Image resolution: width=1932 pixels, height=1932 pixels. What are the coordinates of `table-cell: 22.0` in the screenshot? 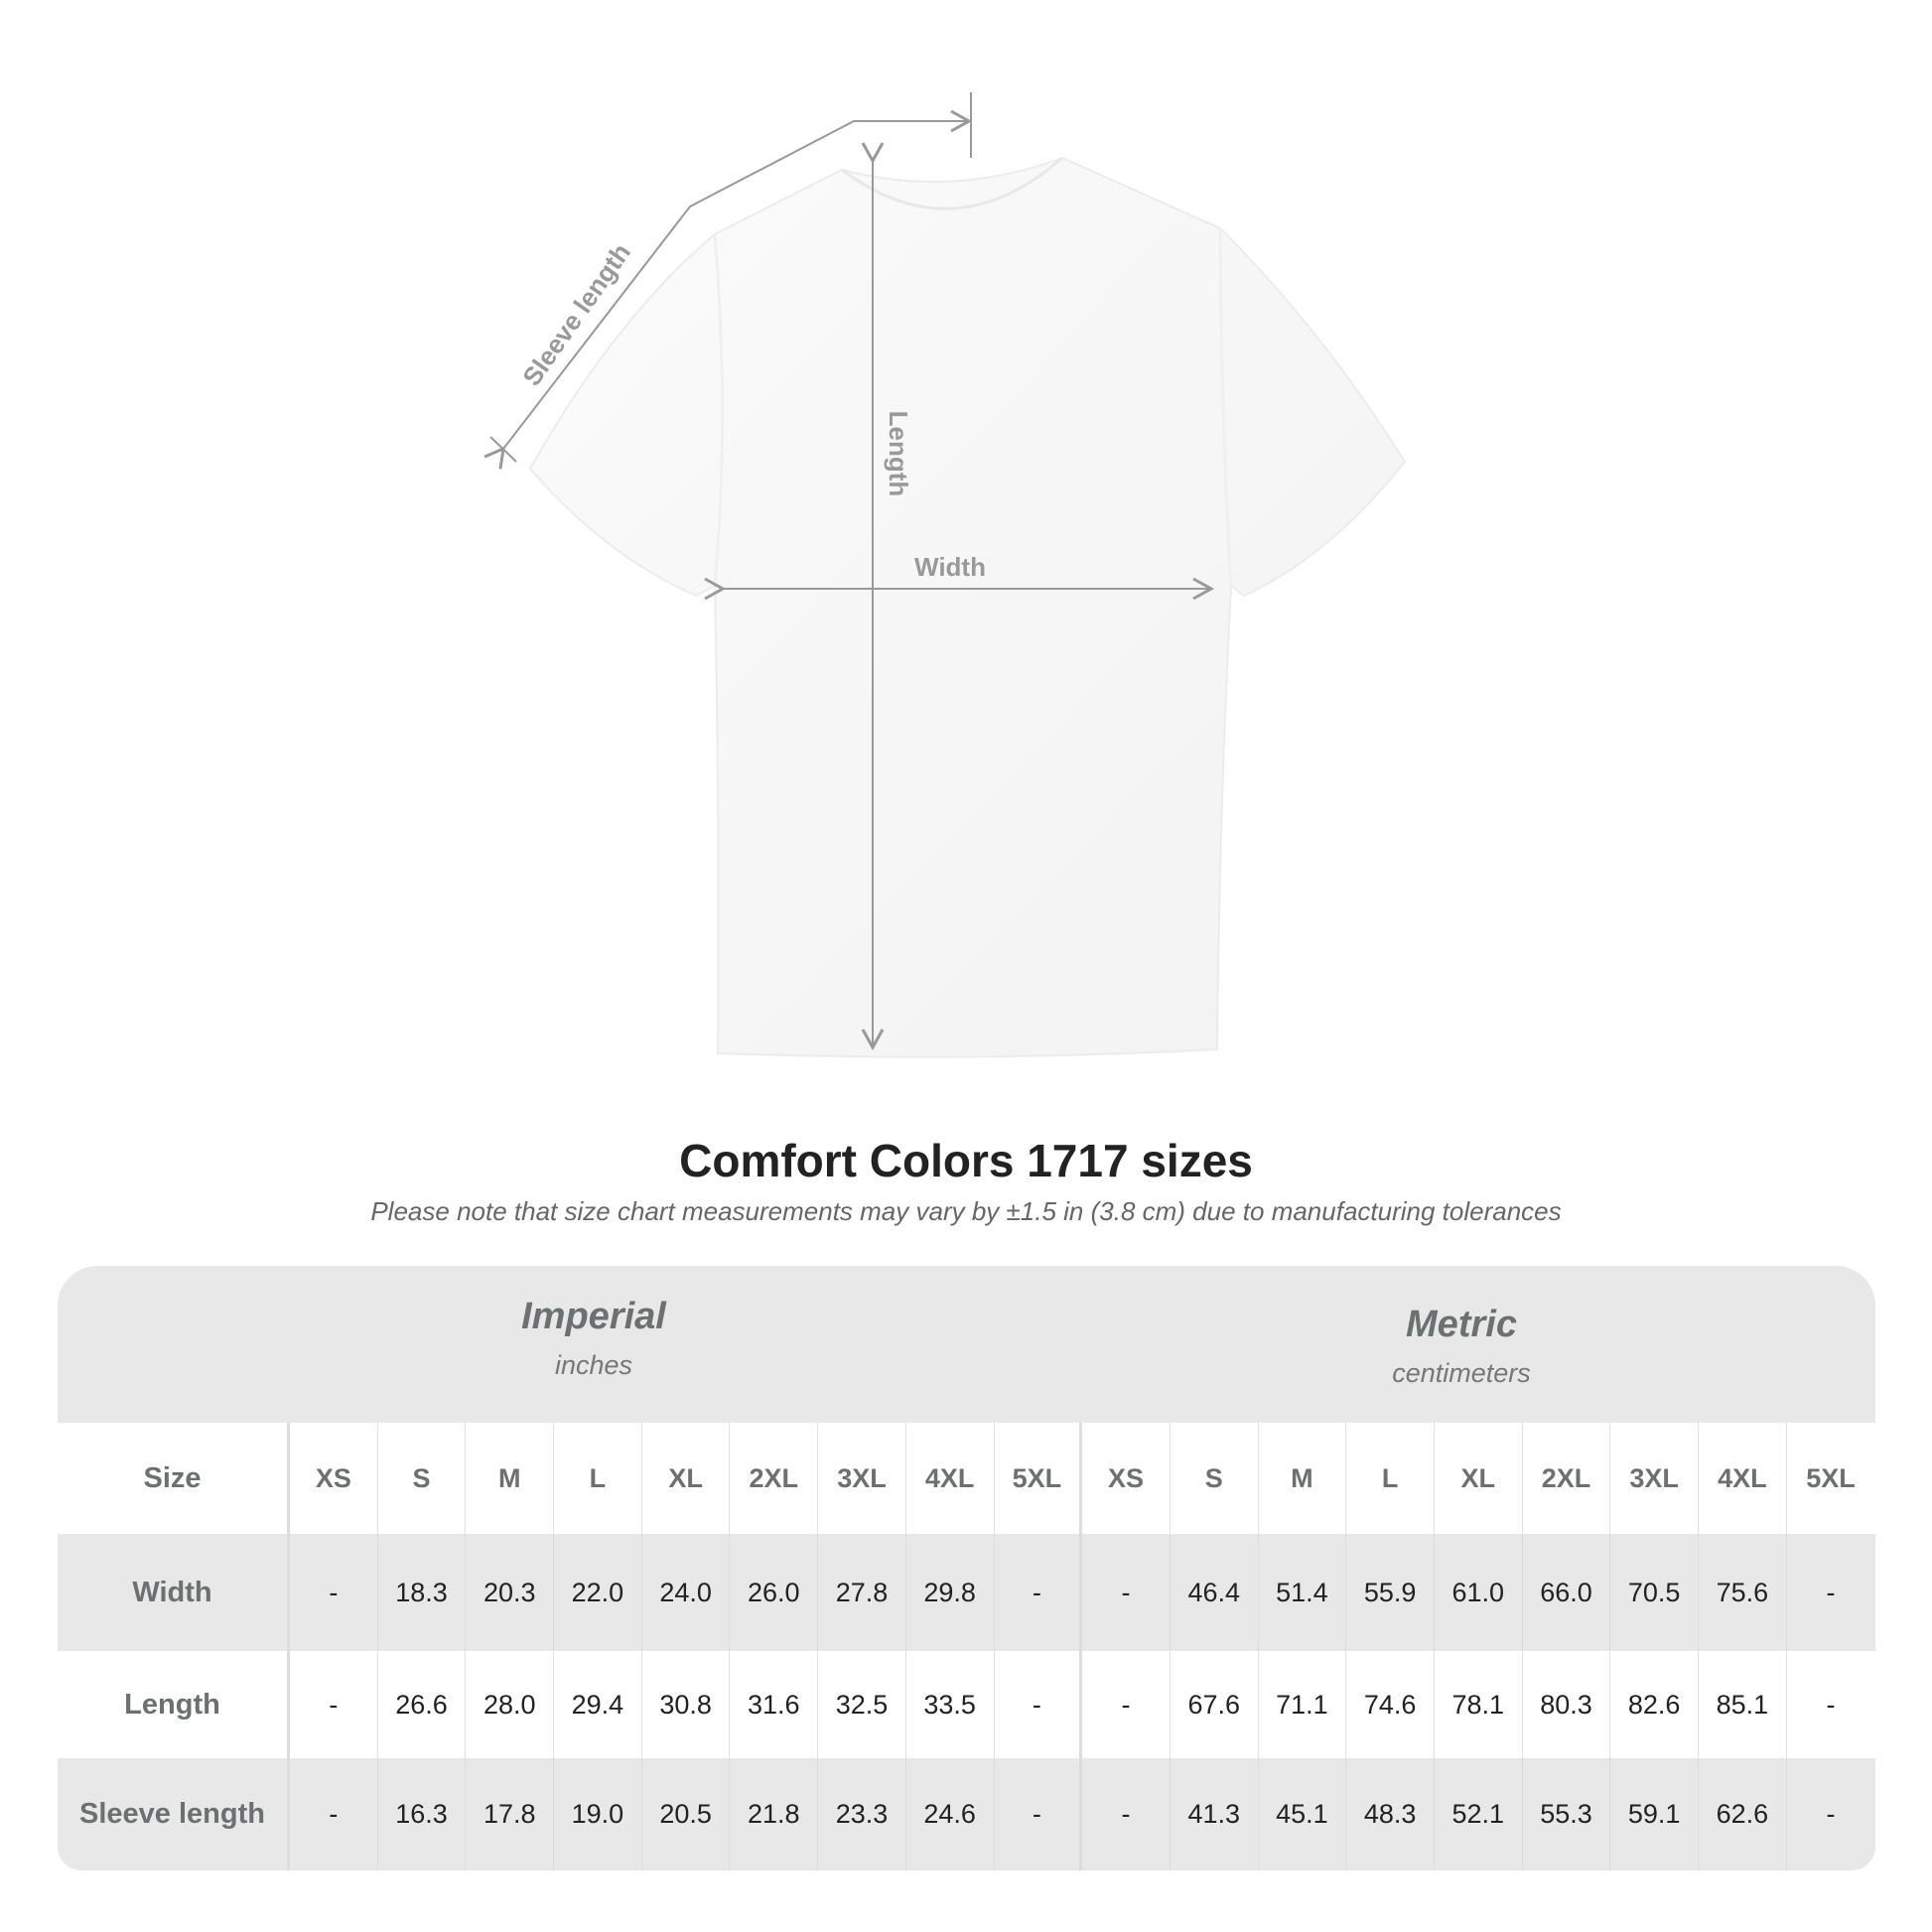 It's located at (598, 1592).